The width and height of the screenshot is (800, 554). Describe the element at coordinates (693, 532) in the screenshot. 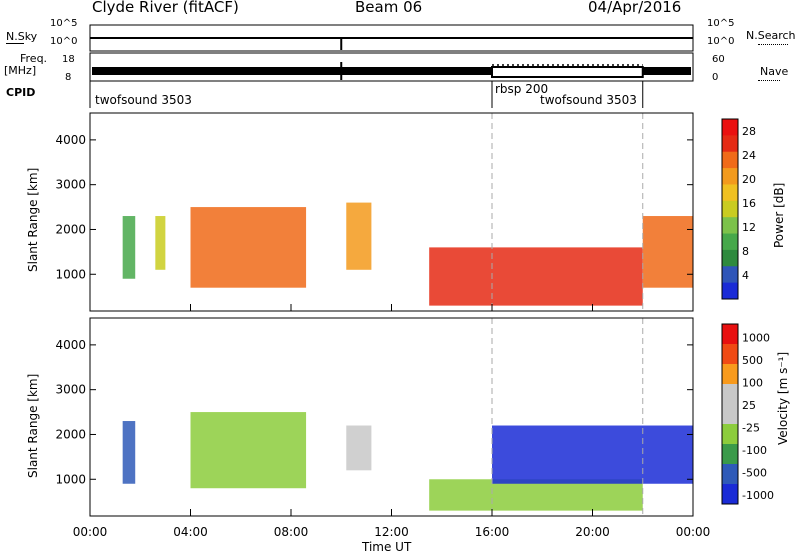

I see `xtick-label-6: 00:00` at that location.